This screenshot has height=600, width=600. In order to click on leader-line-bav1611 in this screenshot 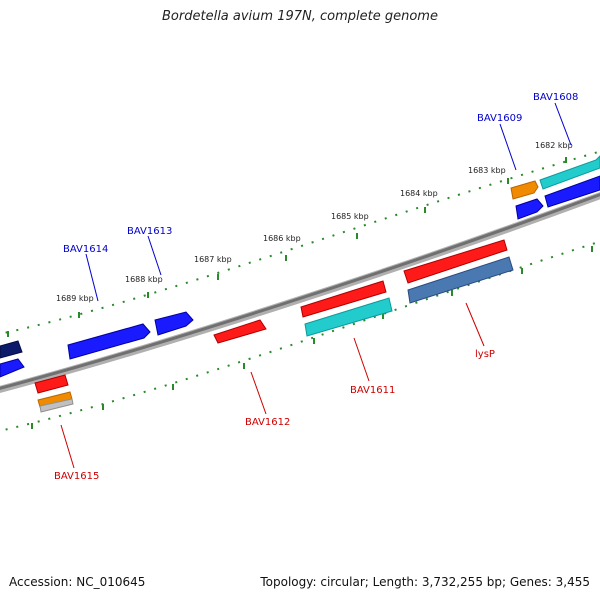, I will do `click(361, 359)`.